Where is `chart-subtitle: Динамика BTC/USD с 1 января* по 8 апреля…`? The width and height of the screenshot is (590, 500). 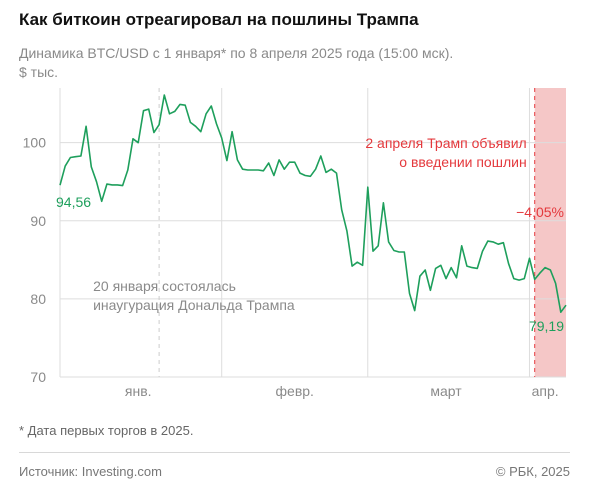
chart-subtitle: Динамика BTC/USD с 1 января* по 8 апреля… is located at coordinates (236, 63).